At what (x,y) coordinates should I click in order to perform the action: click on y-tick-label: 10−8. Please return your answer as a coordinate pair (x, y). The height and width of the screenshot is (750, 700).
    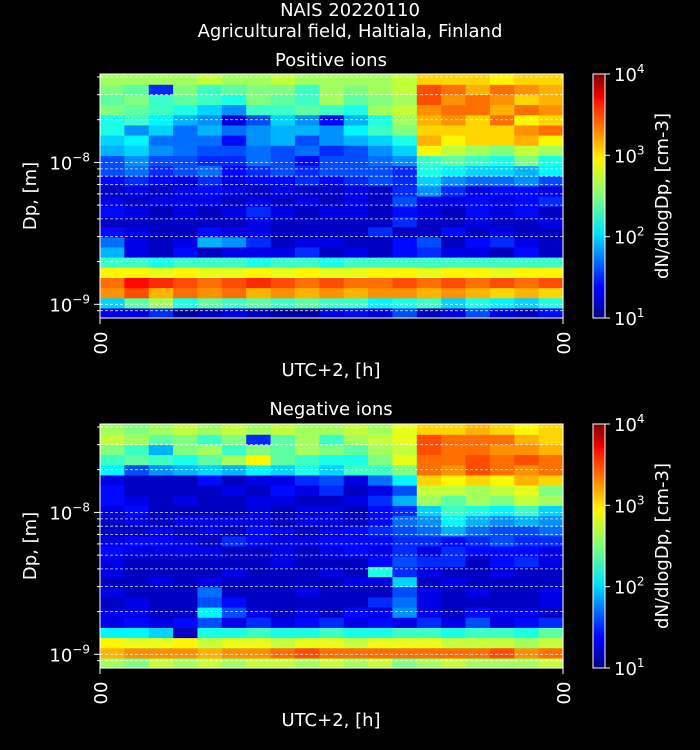
    Looking at the image, I should click on (69, 512).